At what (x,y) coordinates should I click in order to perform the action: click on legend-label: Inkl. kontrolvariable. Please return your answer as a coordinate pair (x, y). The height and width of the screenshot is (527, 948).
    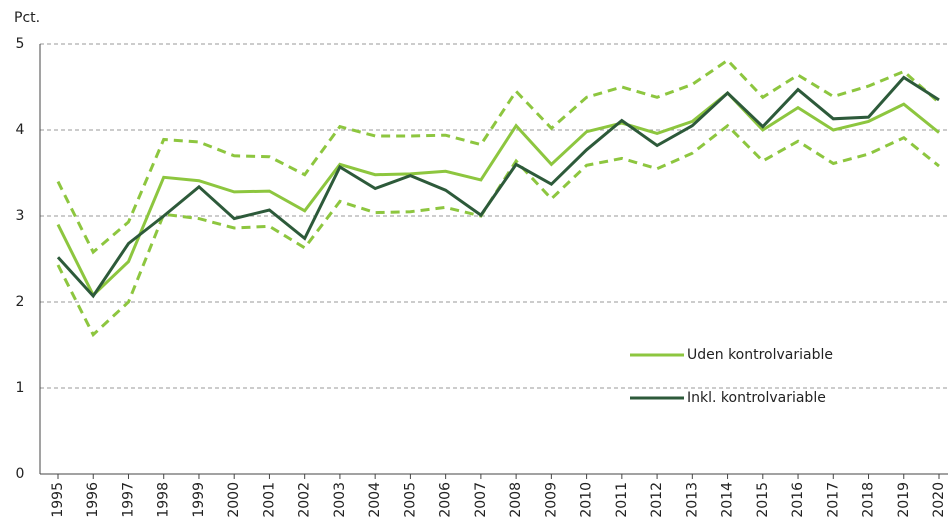
    Looking at the image, I should click on (756, 398).